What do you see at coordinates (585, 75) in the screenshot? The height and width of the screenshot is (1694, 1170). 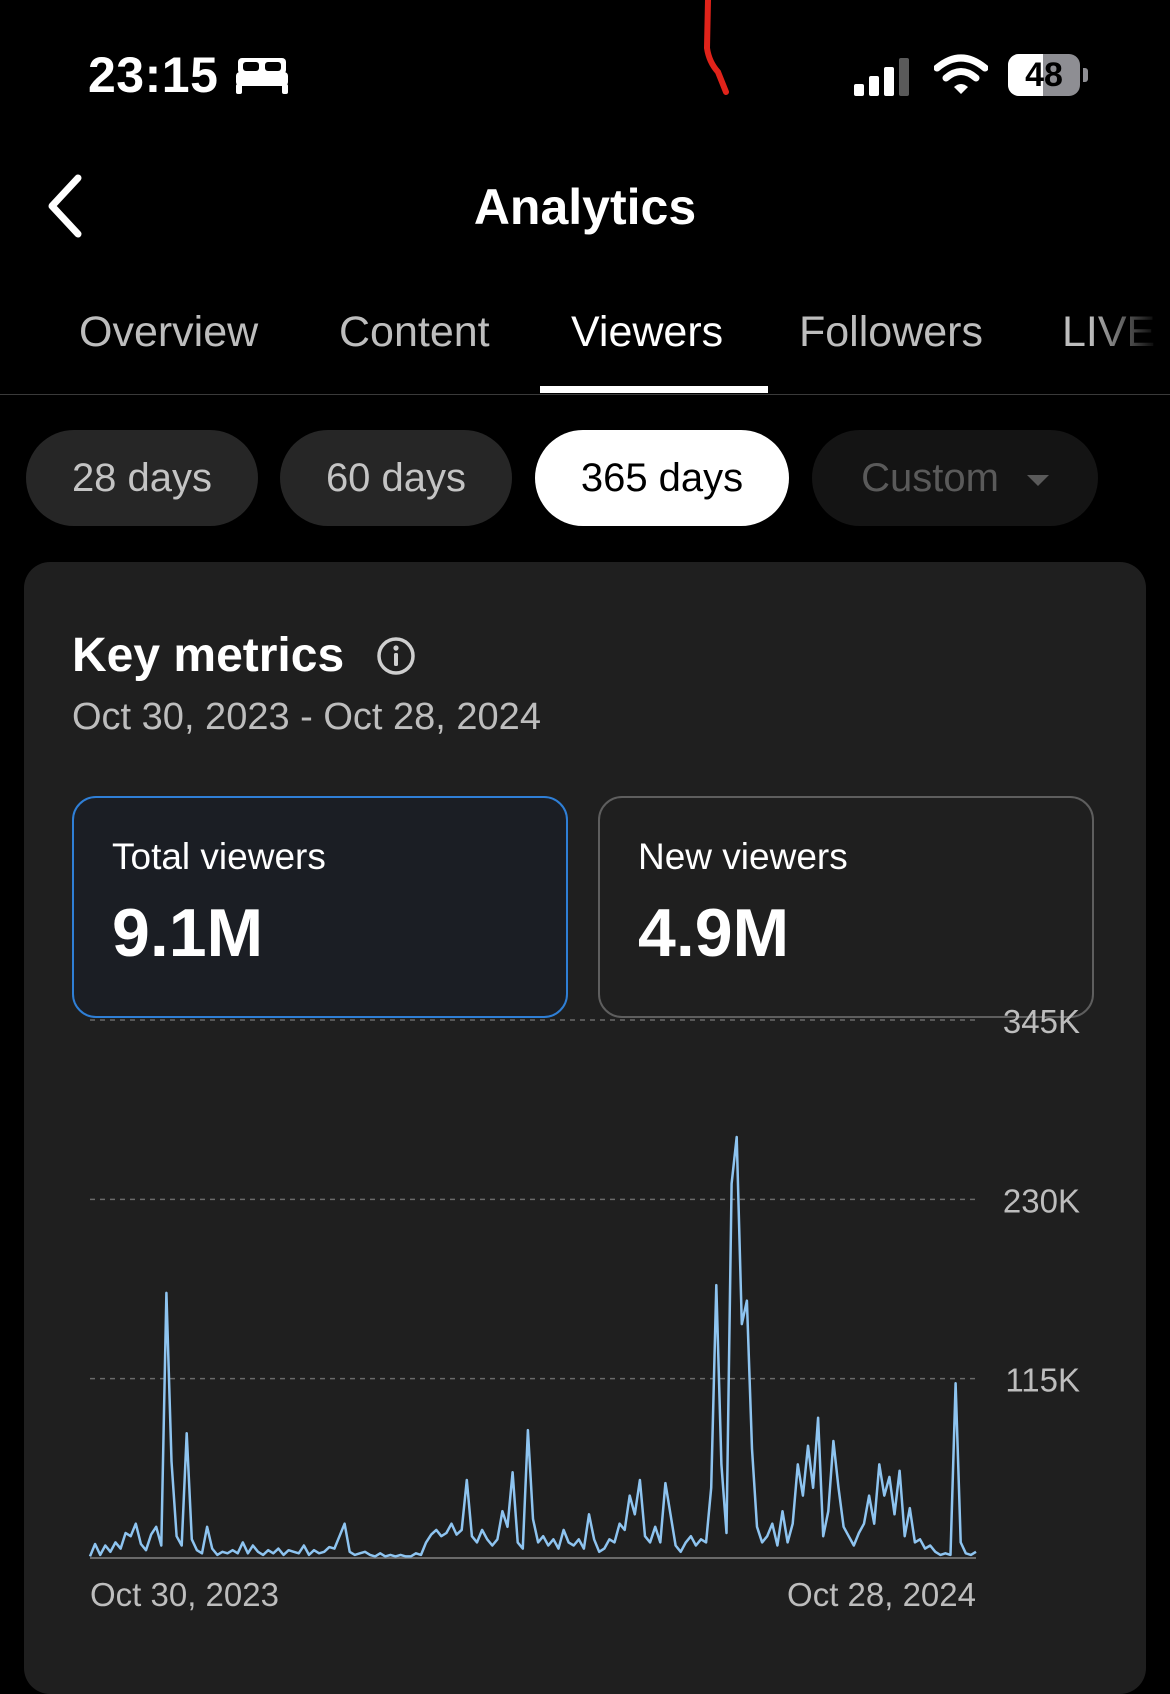 I see `status-bar: 23:15 48` at bounding box center [585, 75].